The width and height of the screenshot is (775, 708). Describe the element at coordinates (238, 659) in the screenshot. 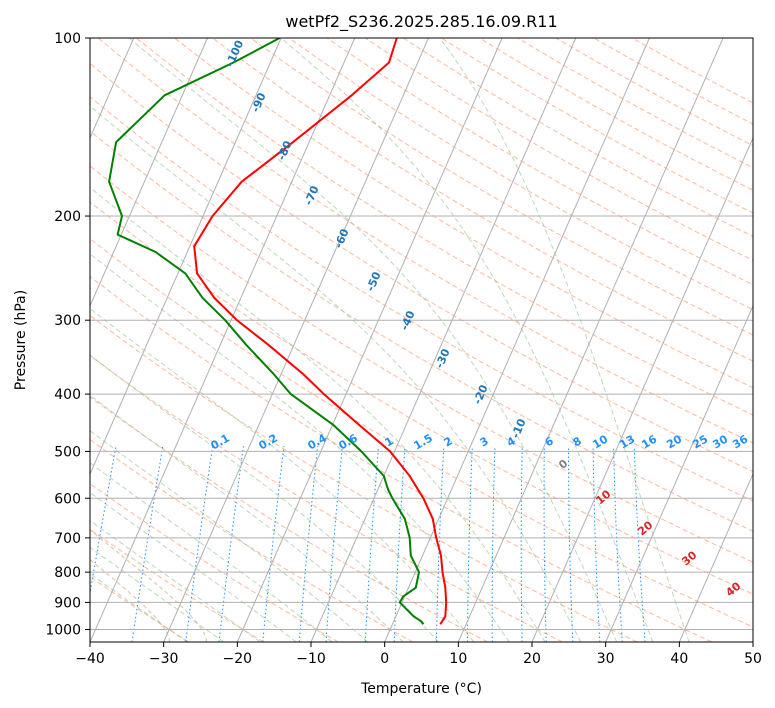

I see `x-tick-label: −20` at that location.